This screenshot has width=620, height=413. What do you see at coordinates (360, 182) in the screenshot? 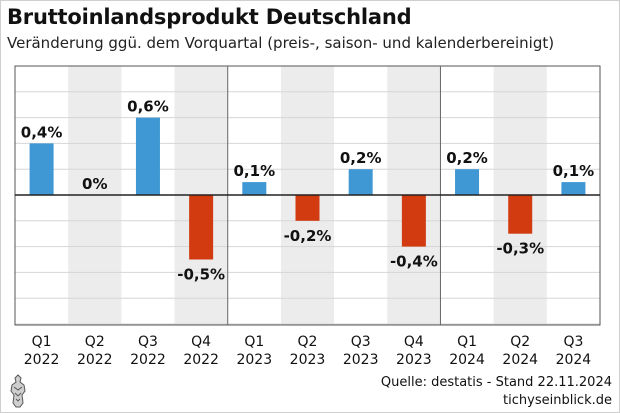
I see `bar-q3-2023` at bounding box center [360, 182].